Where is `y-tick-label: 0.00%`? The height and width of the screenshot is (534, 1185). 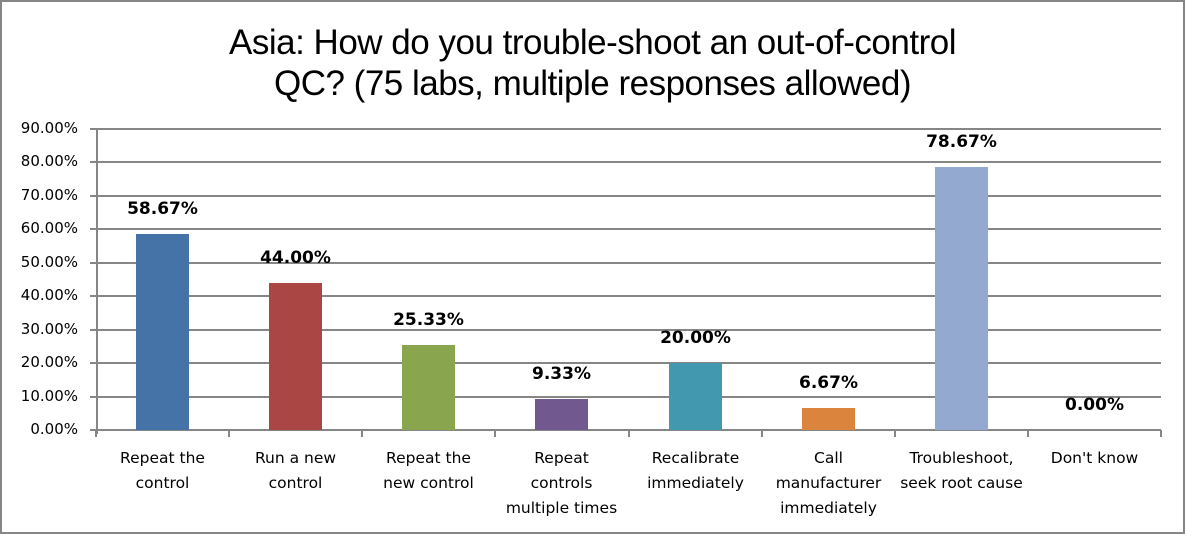
y-tick-label: 0.00% is located at coordinates (54, 429).